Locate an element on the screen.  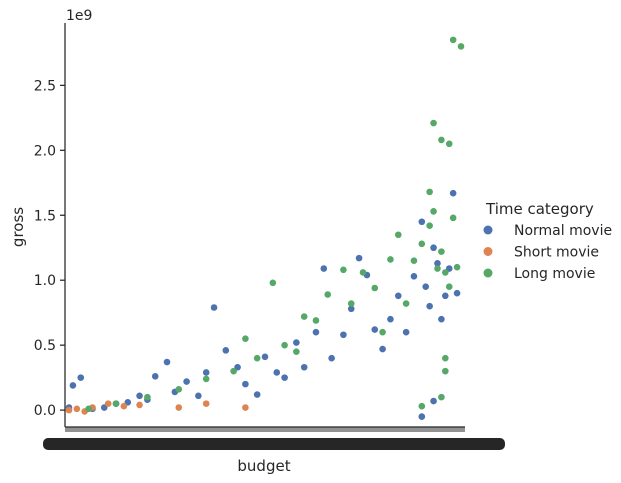
legend-title: Time category is located at coordinates (539, 209).